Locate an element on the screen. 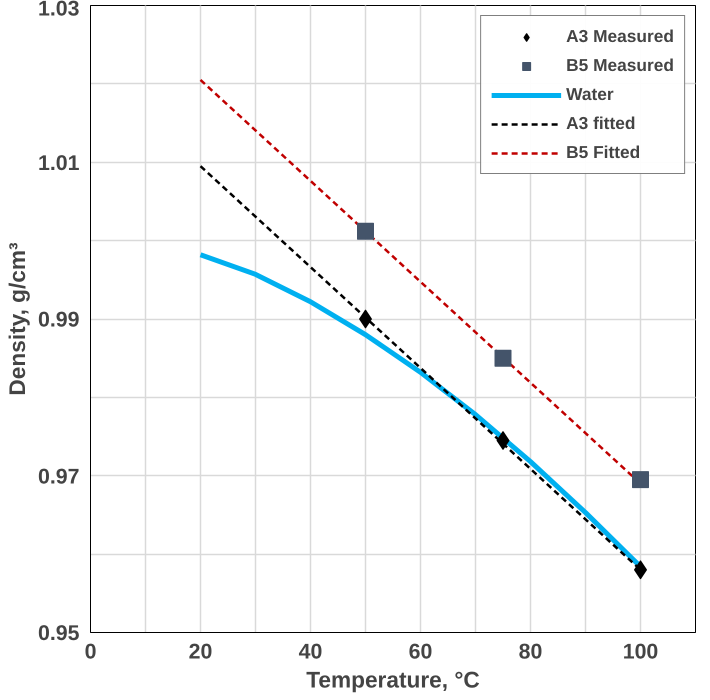 The image size is (710, 700). x-tick-label: 100 is located at coordinates (640, 652).